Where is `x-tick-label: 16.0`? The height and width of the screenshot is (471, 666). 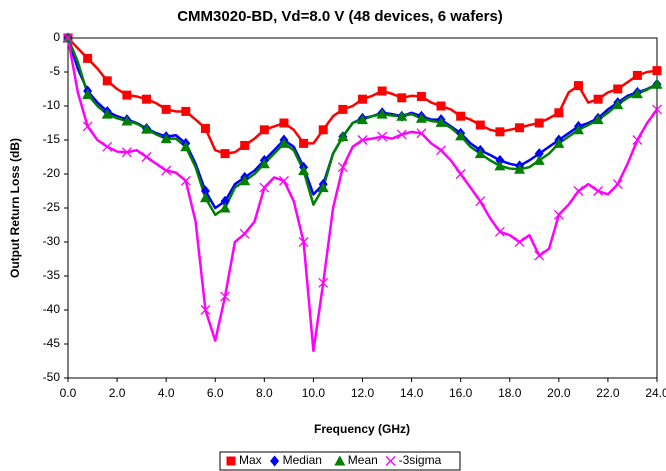 x-tick-label: 16.0 is located at coordinates (461, 393).